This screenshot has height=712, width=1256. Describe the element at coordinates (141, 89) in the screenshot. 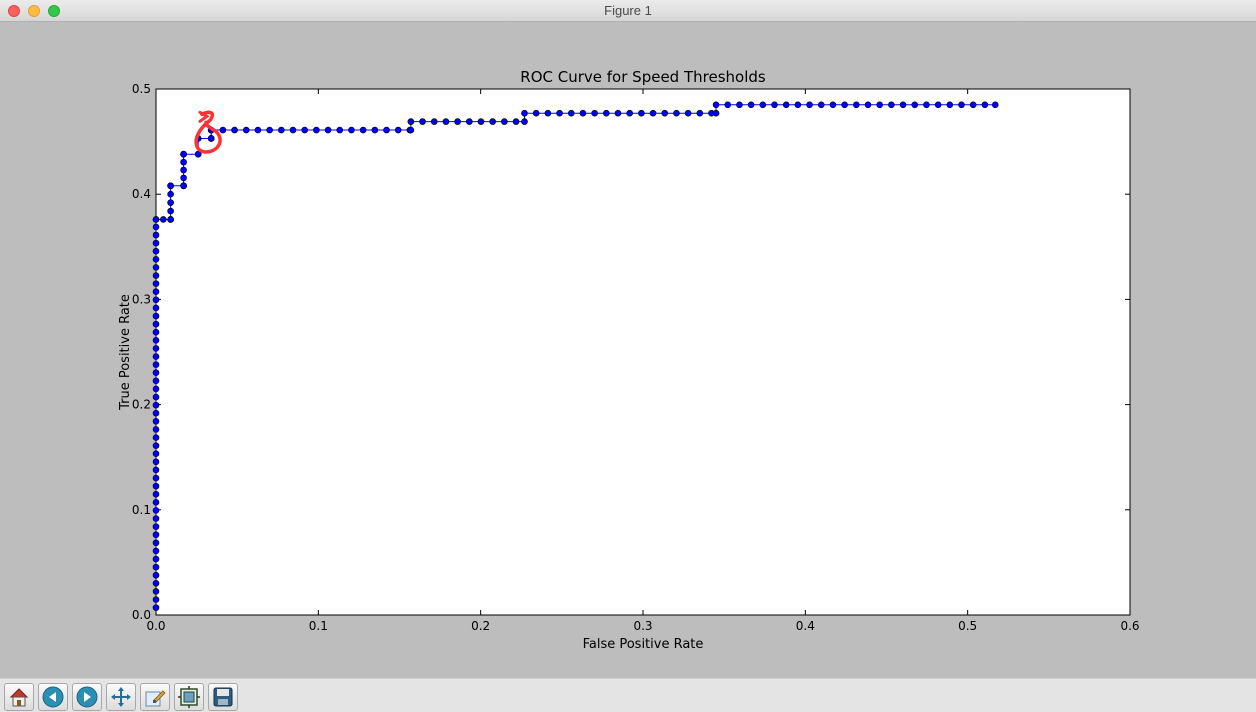

I see `y-tick-label: 0.5` at that location.